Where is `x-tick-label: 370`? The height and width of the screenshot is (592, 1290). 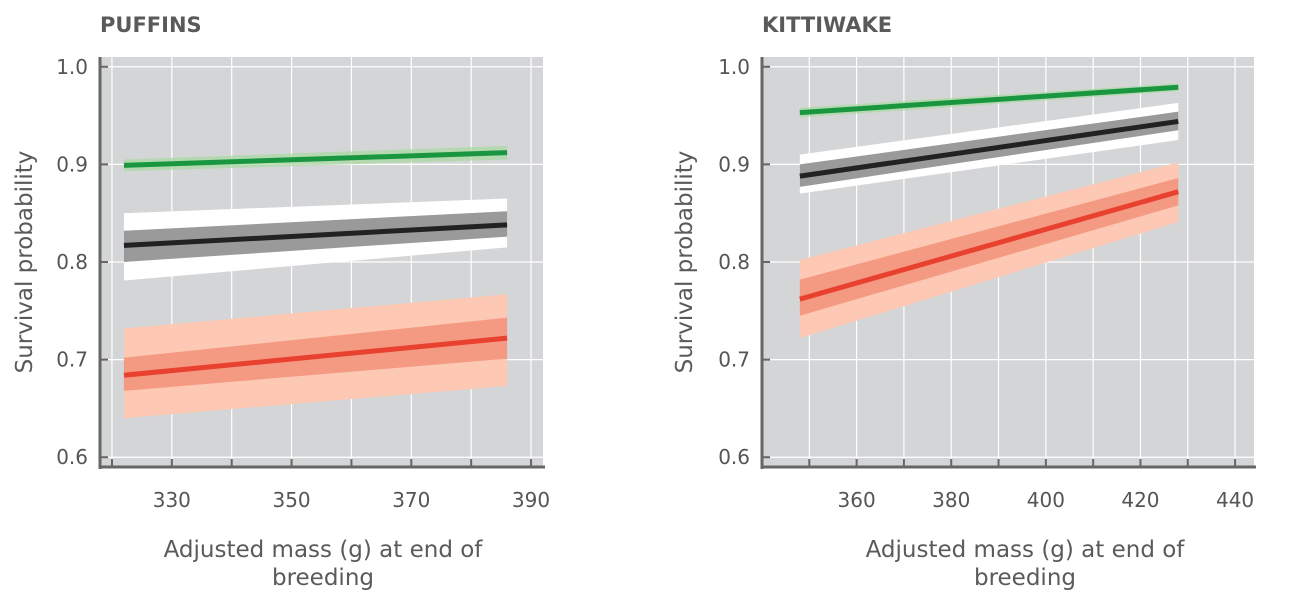 x-tick-label: 370 is located at coordinates (411, 500).